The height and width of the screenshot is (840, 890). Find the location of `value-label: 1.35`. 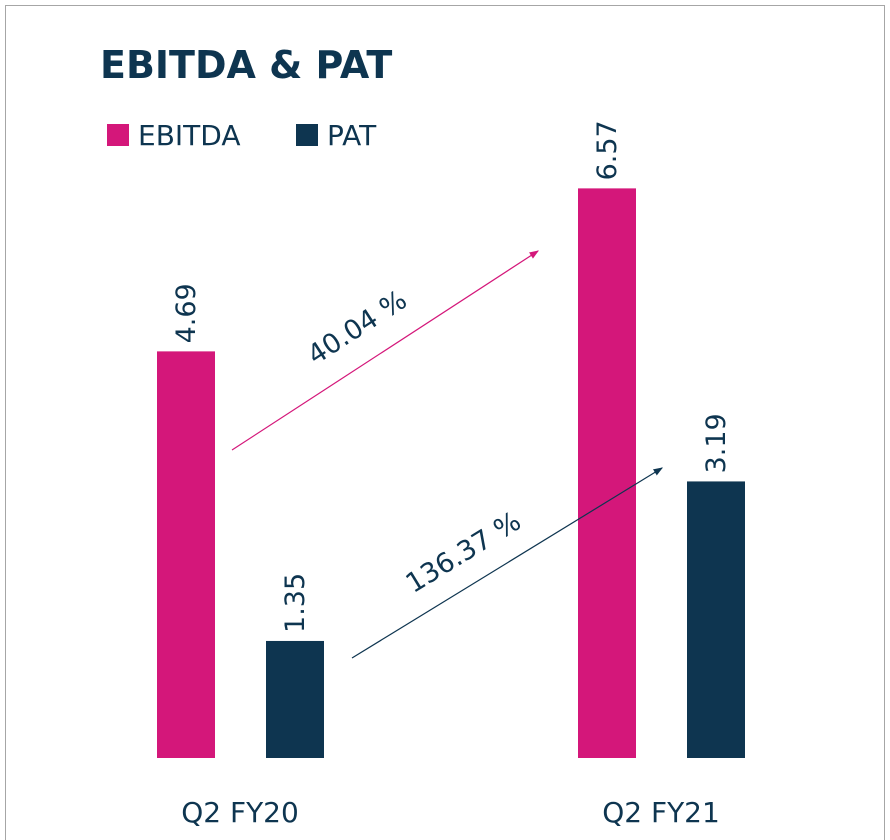

value-label: 1.35 is located at coordinates (295, 603).